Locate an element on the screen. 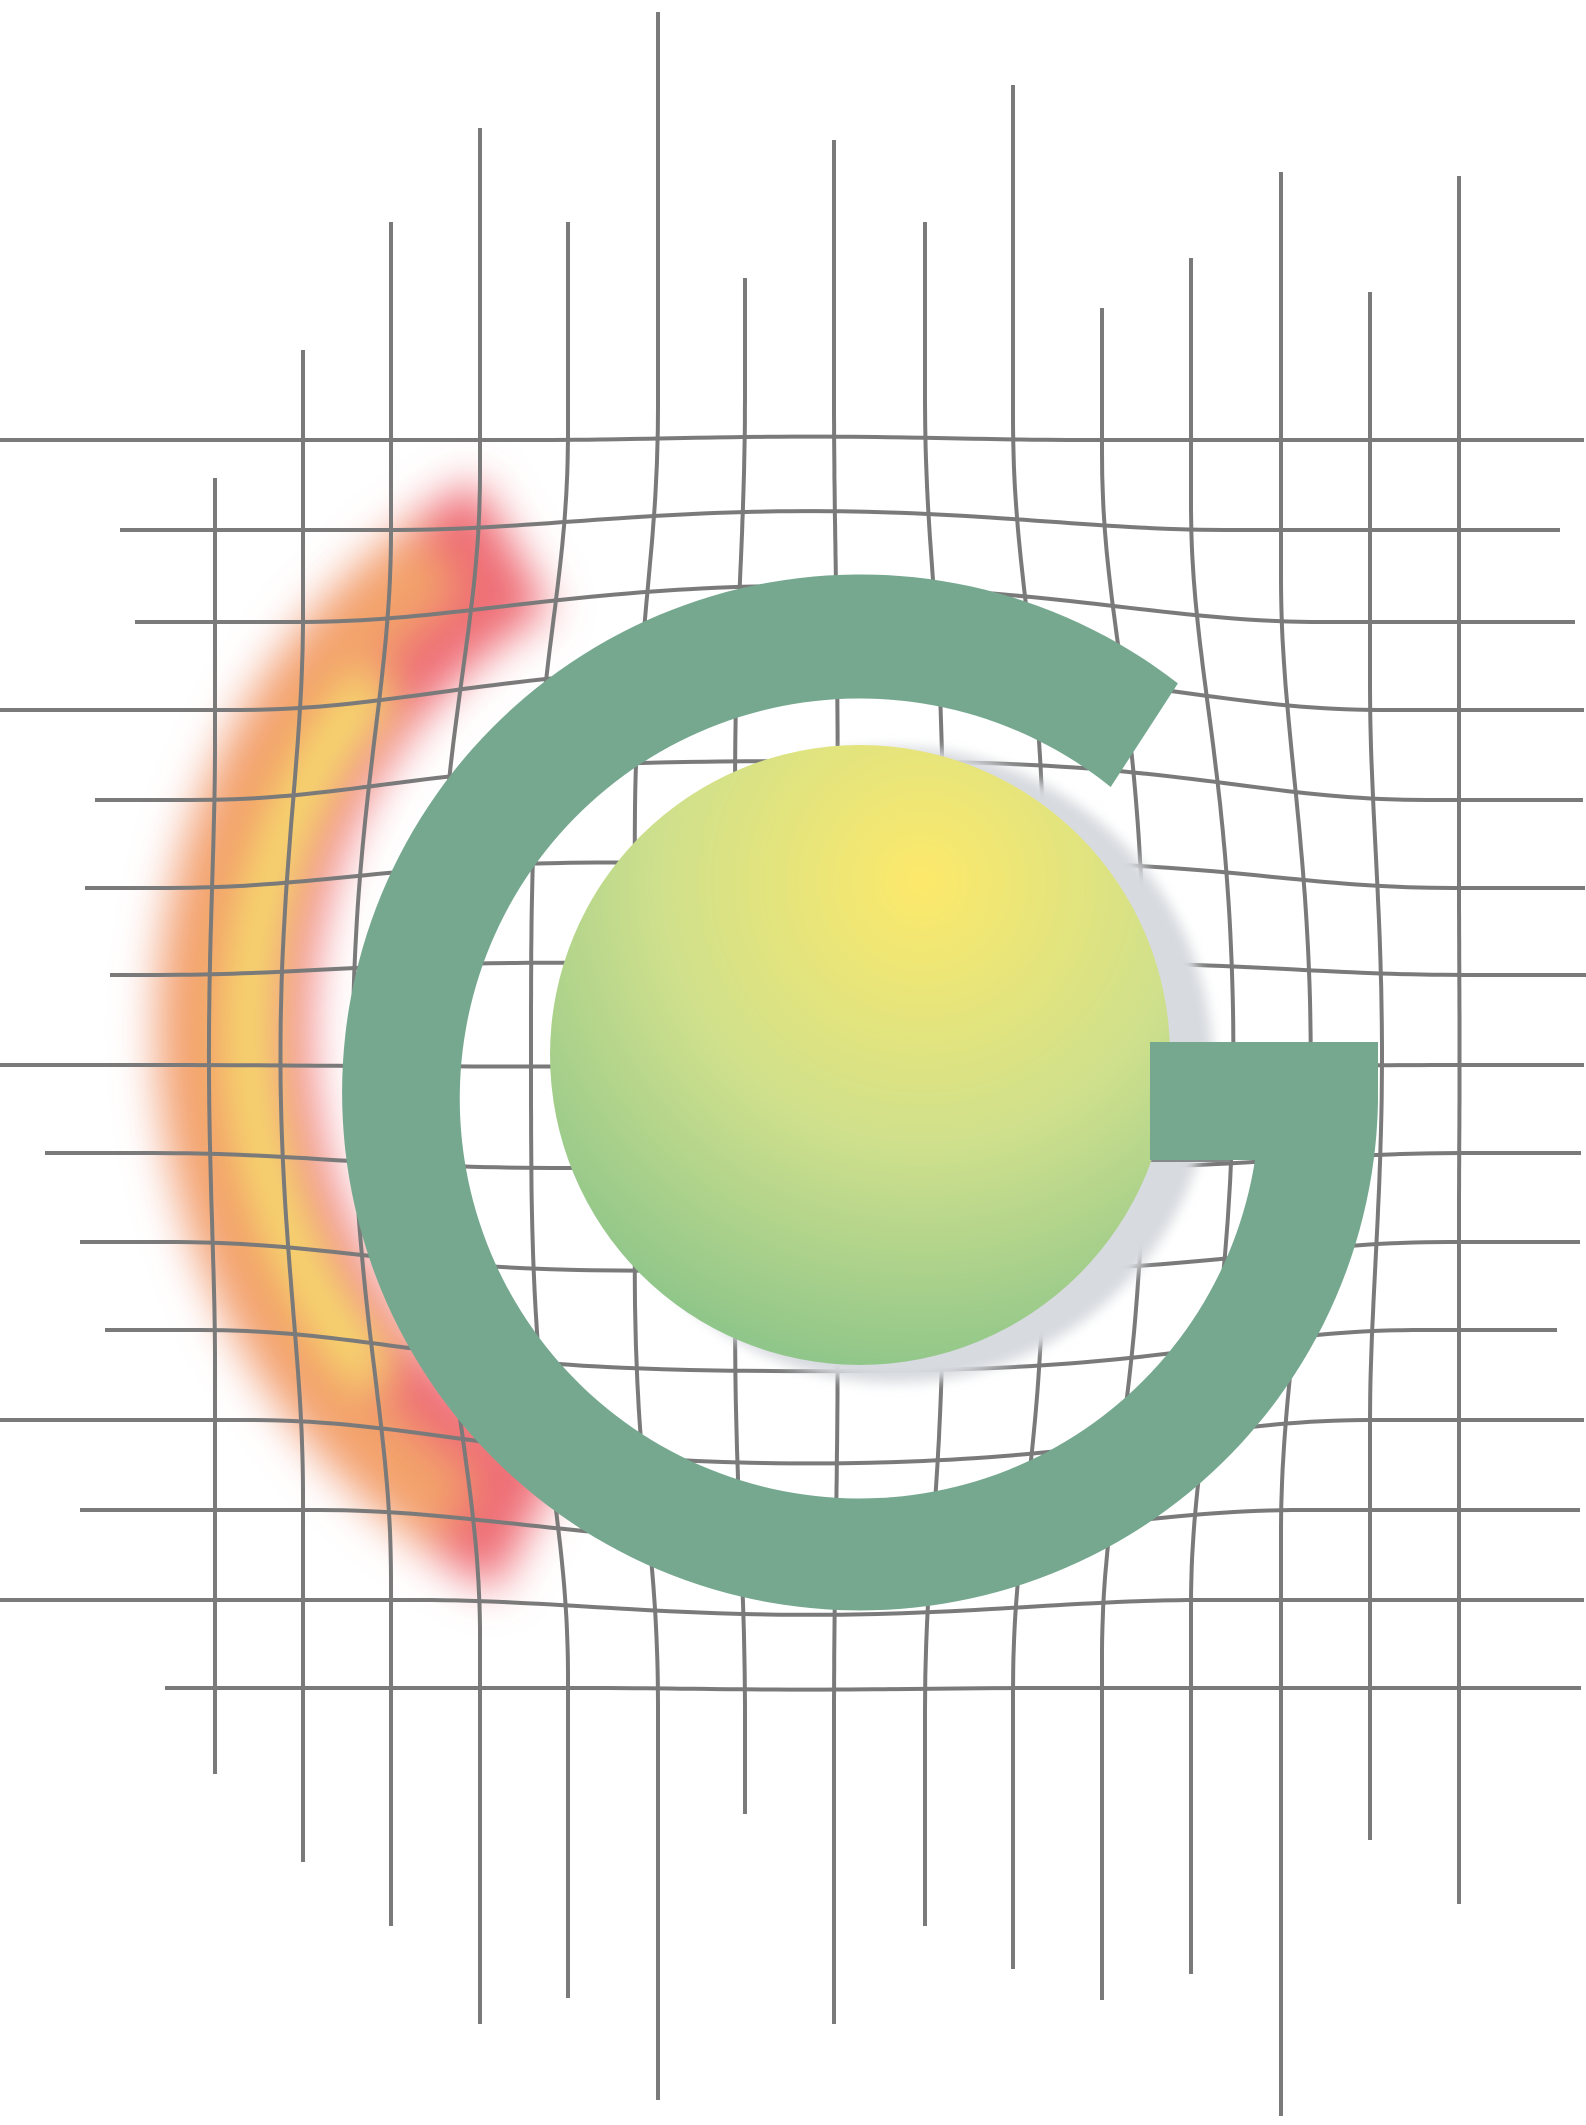  sphere is located at coordinates (860, 1055).